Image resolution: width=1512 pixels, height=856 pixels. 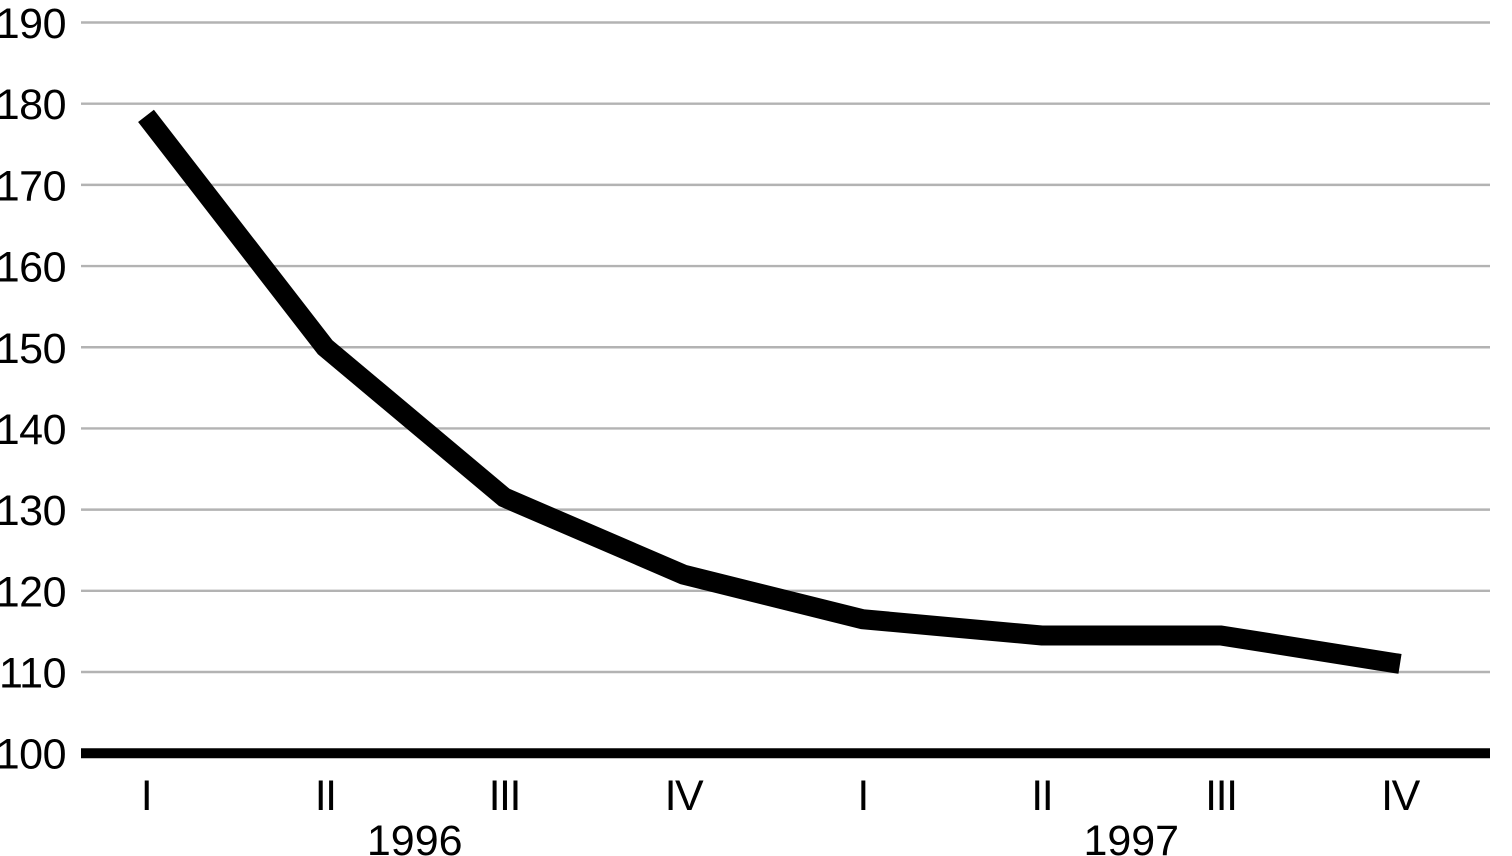 What do you see at coordinates (33, 24) in the screenshot?
I see `y-axis-tick-label: 190` at bounding box center [33, 24].